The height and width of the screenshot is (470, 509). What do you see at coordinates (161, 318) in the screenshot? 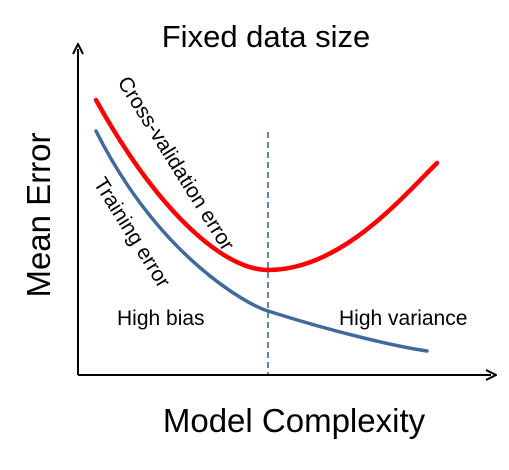
I see `high-bias-label: High bias` at bounding box center [161, 318].